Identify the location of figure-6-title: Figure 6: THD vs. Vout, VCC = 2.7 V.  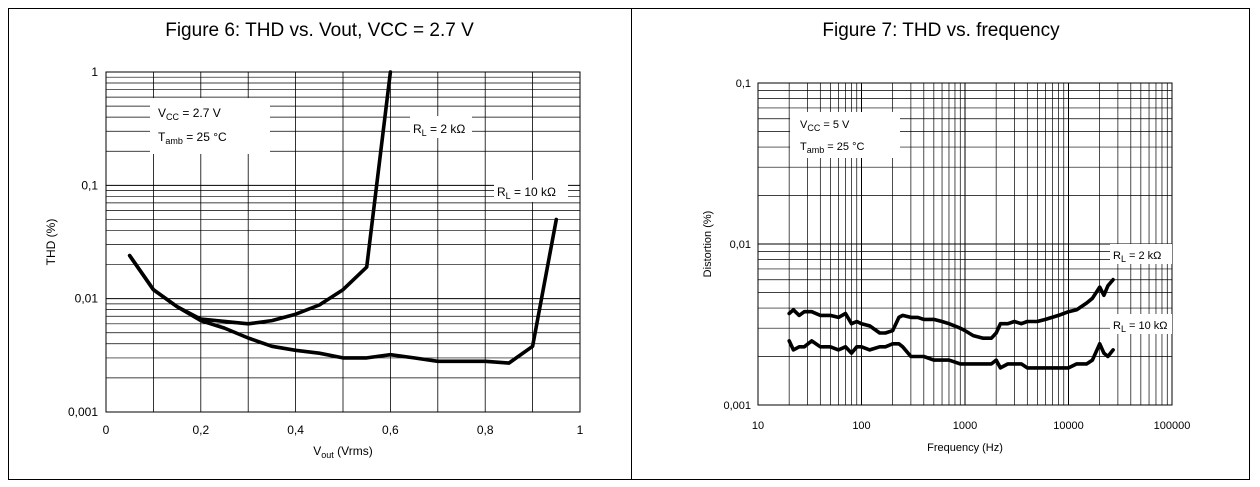
(319, 30).